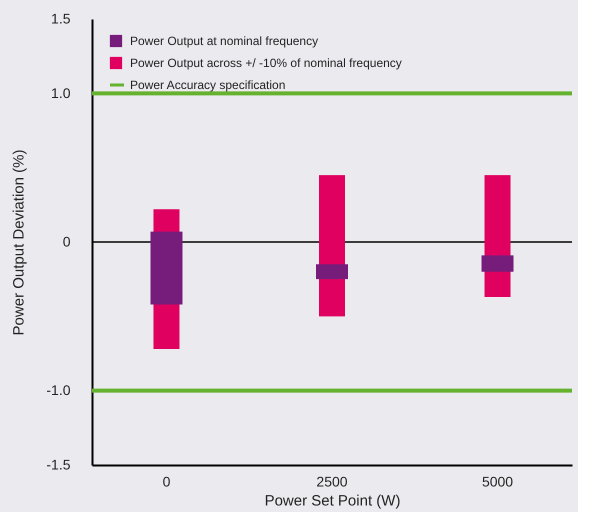  What do you see at coordinates (58, 390) in the screenshot?
I see `y-tick-label: -1.0` at bounding box center [58, 390].